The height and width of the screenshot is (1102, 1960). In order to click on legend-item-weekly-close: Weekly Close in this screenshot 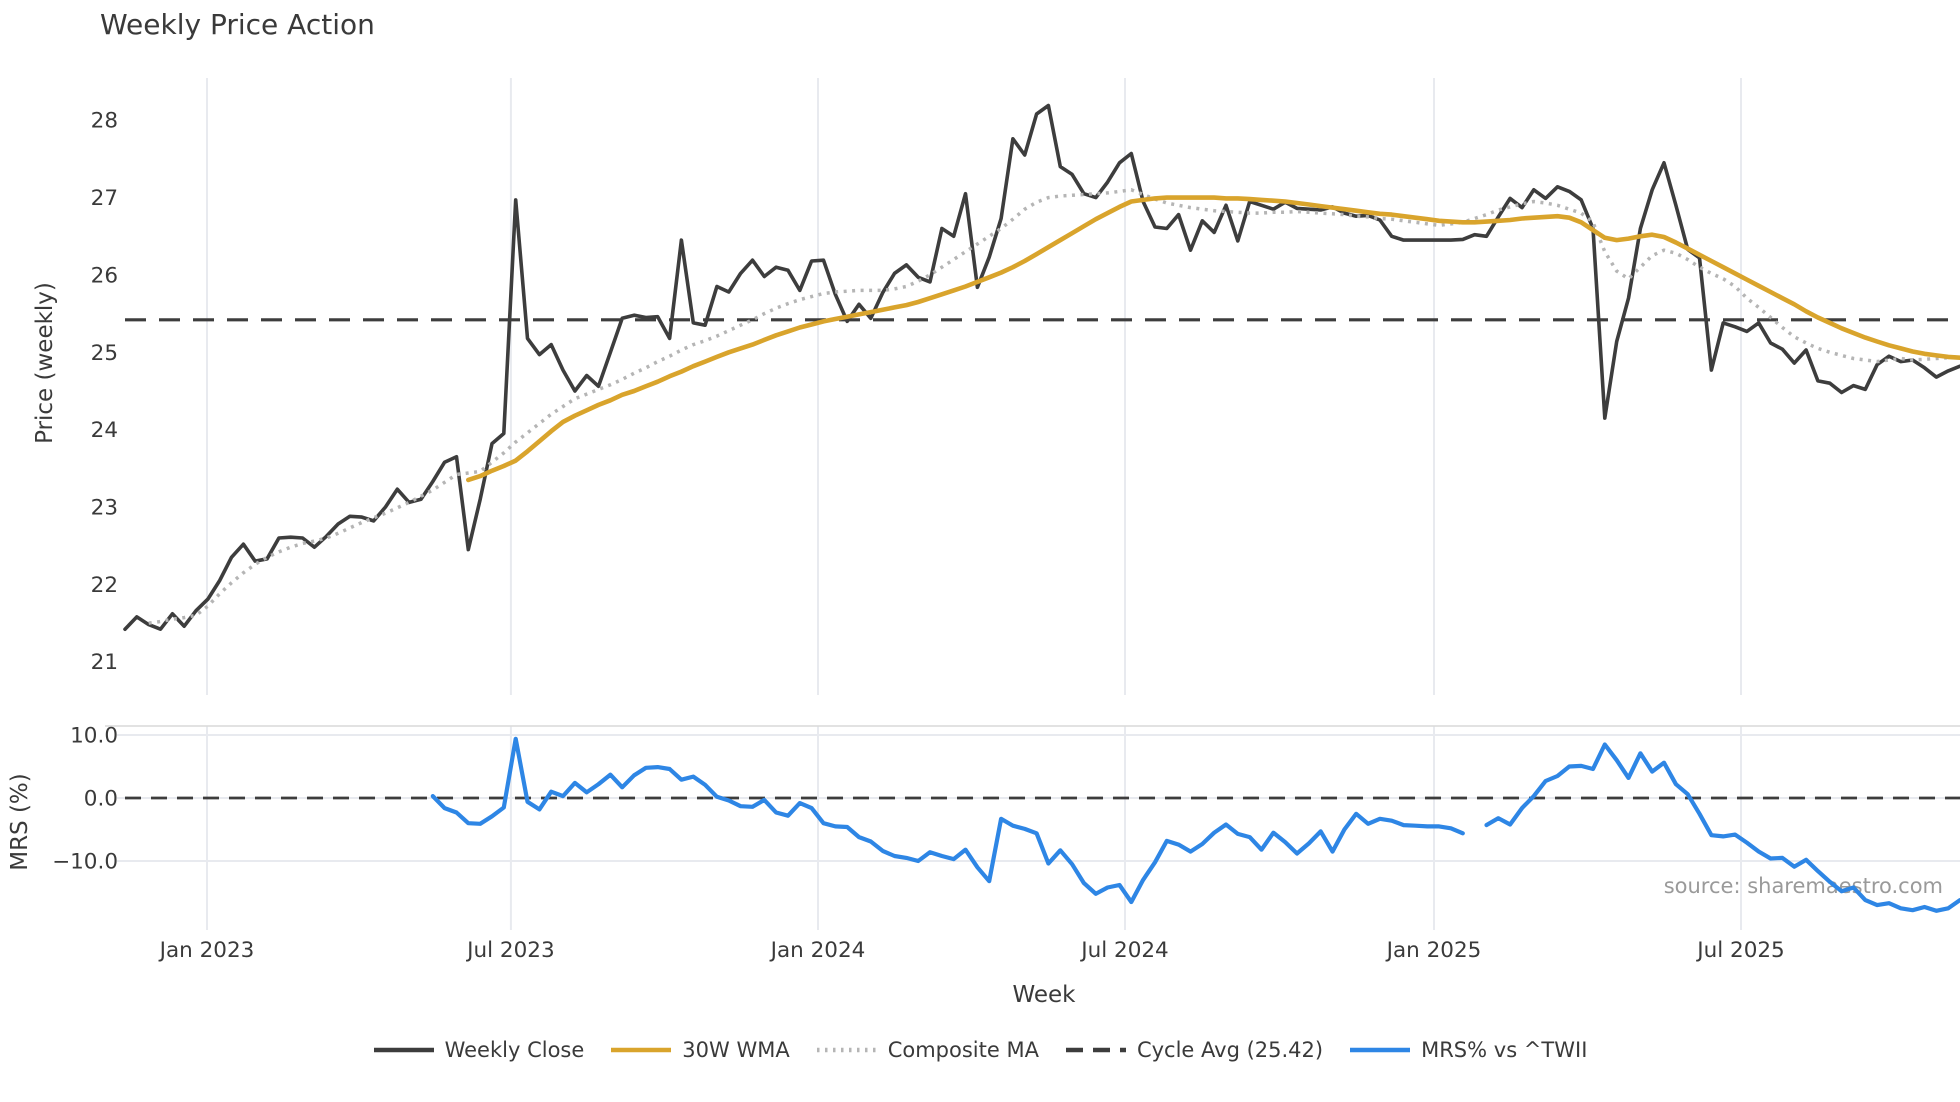, I will do `click(479, 1050)`.